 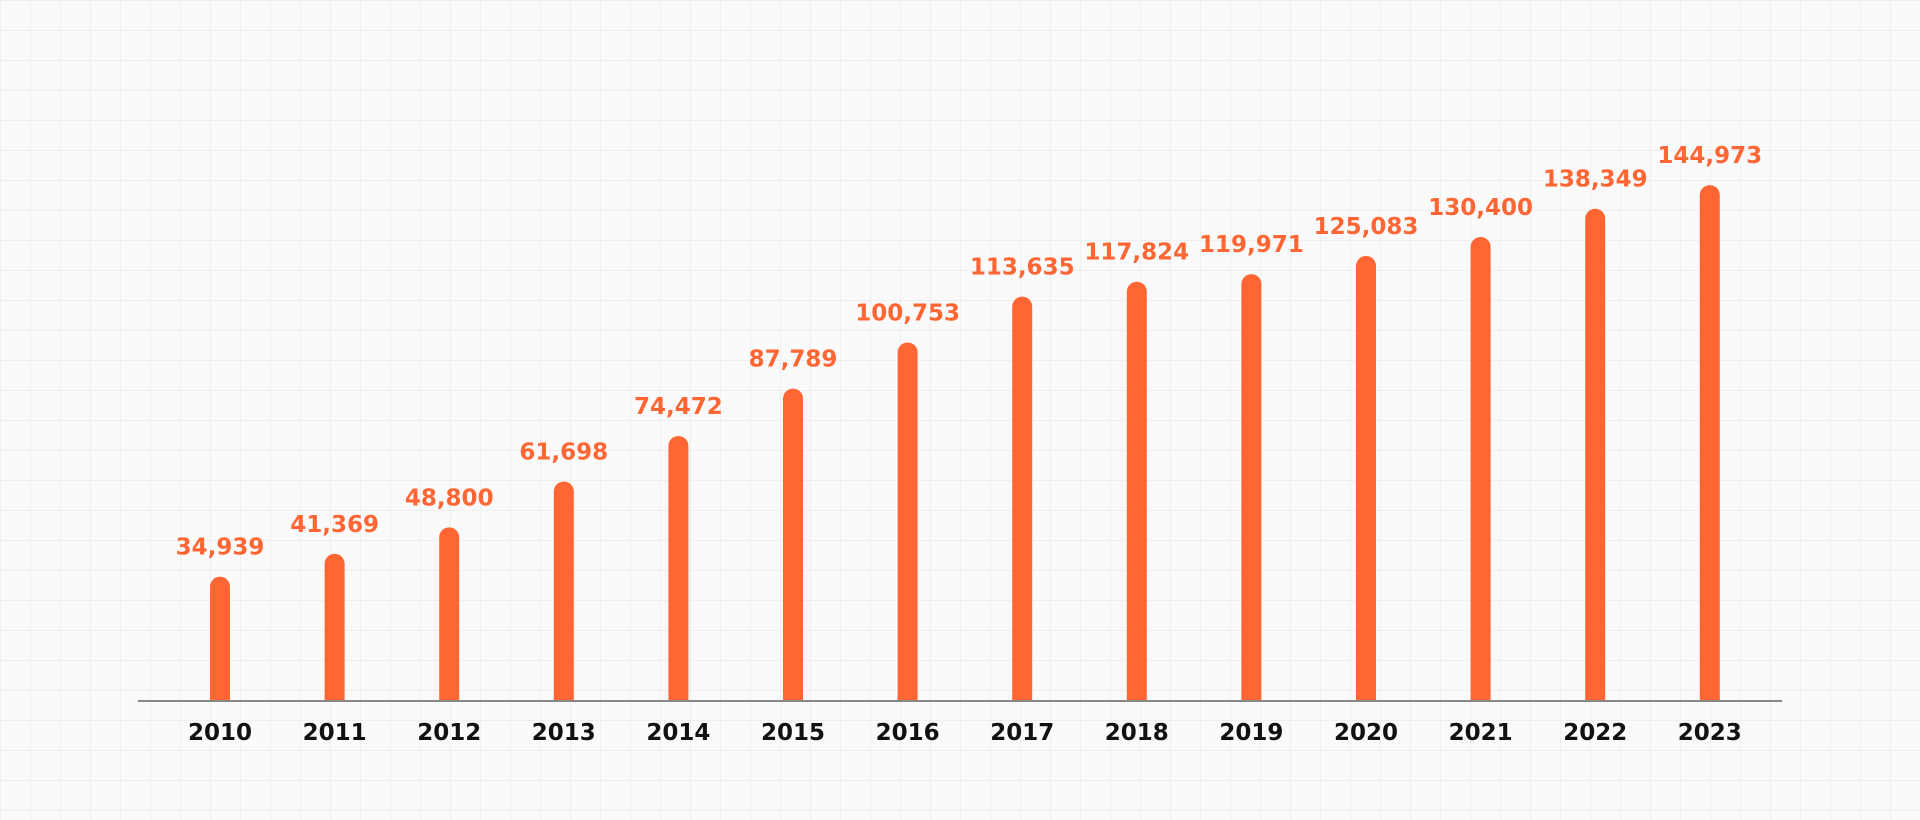 What do you see at coordinates (1709, 443) in the screenshot?
I see `bar-2023` at bounding box center [1709, 443].